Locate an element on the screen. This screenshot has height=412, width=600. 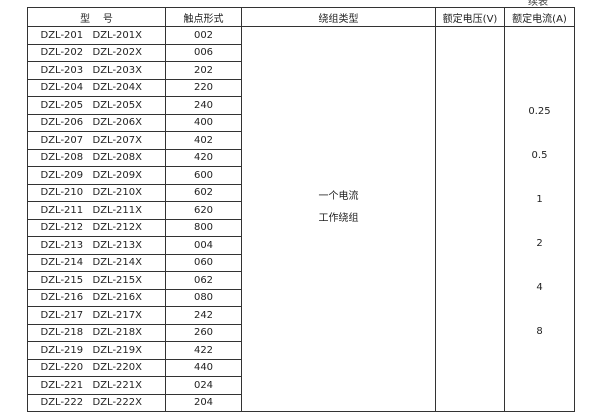
model: DZL-213 is located at coordinates (62, 245).